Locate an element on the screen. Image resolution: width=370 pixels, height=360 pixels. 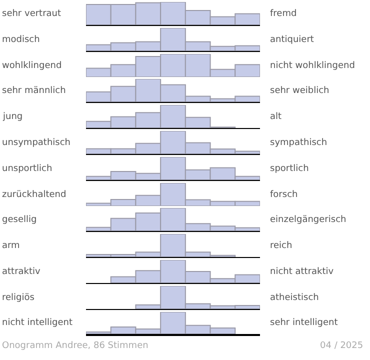
text: modisch is located at coordinates (21, 39).